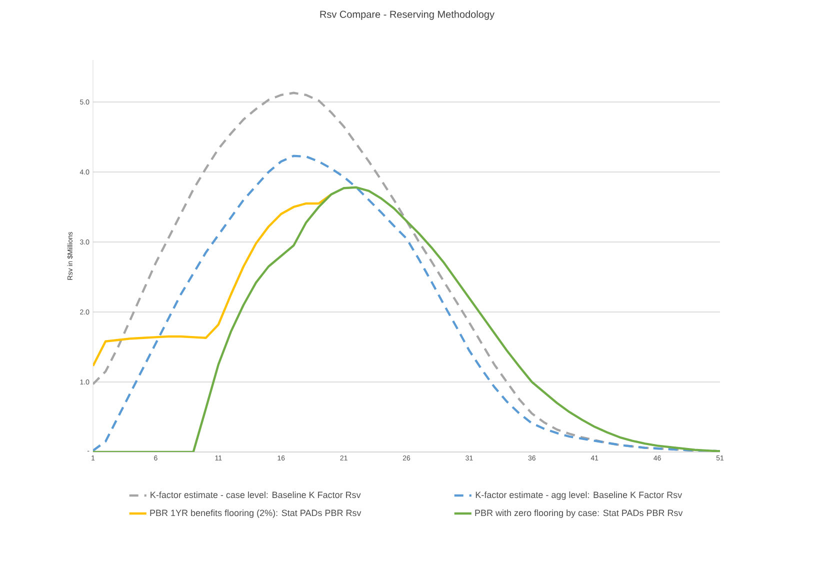 The image size is (815, 579). Describe the element at coordinates (255, 494) in the screenshot. I see `legend-label: K-factor estimate - case level: Baseline K Factor Rsv` at that location.